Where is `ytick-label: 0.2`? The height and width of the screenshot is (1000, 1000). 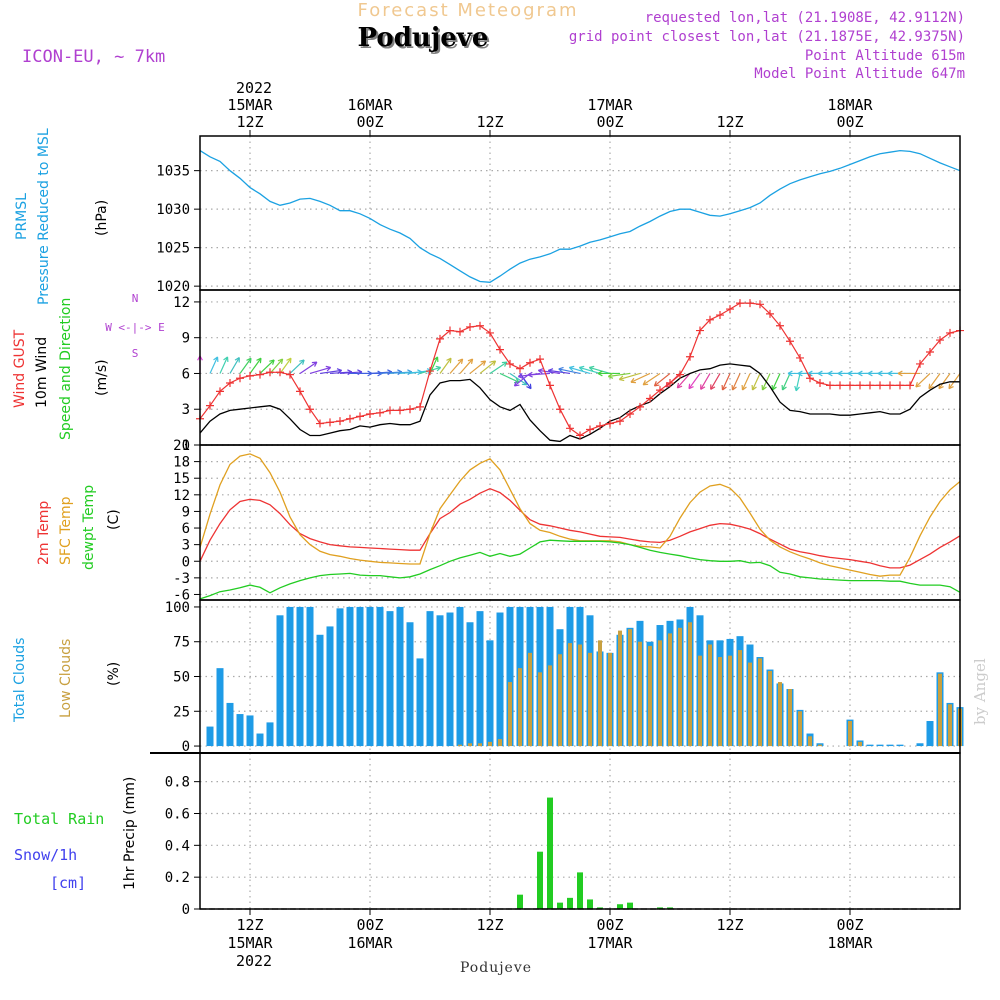 ytick-label: 0.2 is located at coordinates (177, 878).